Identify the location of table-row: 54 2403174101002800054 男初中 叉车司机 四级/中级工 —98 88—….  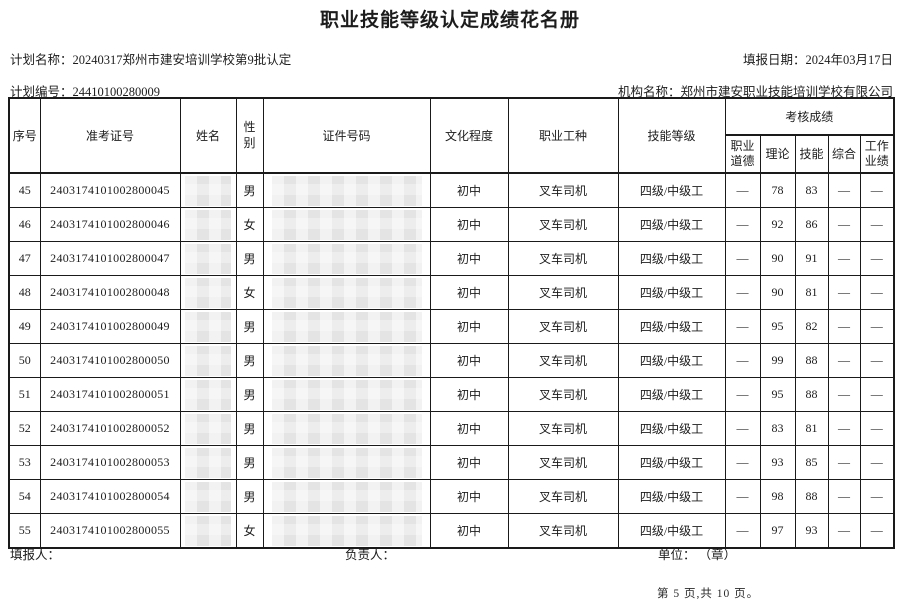
(451, 496).